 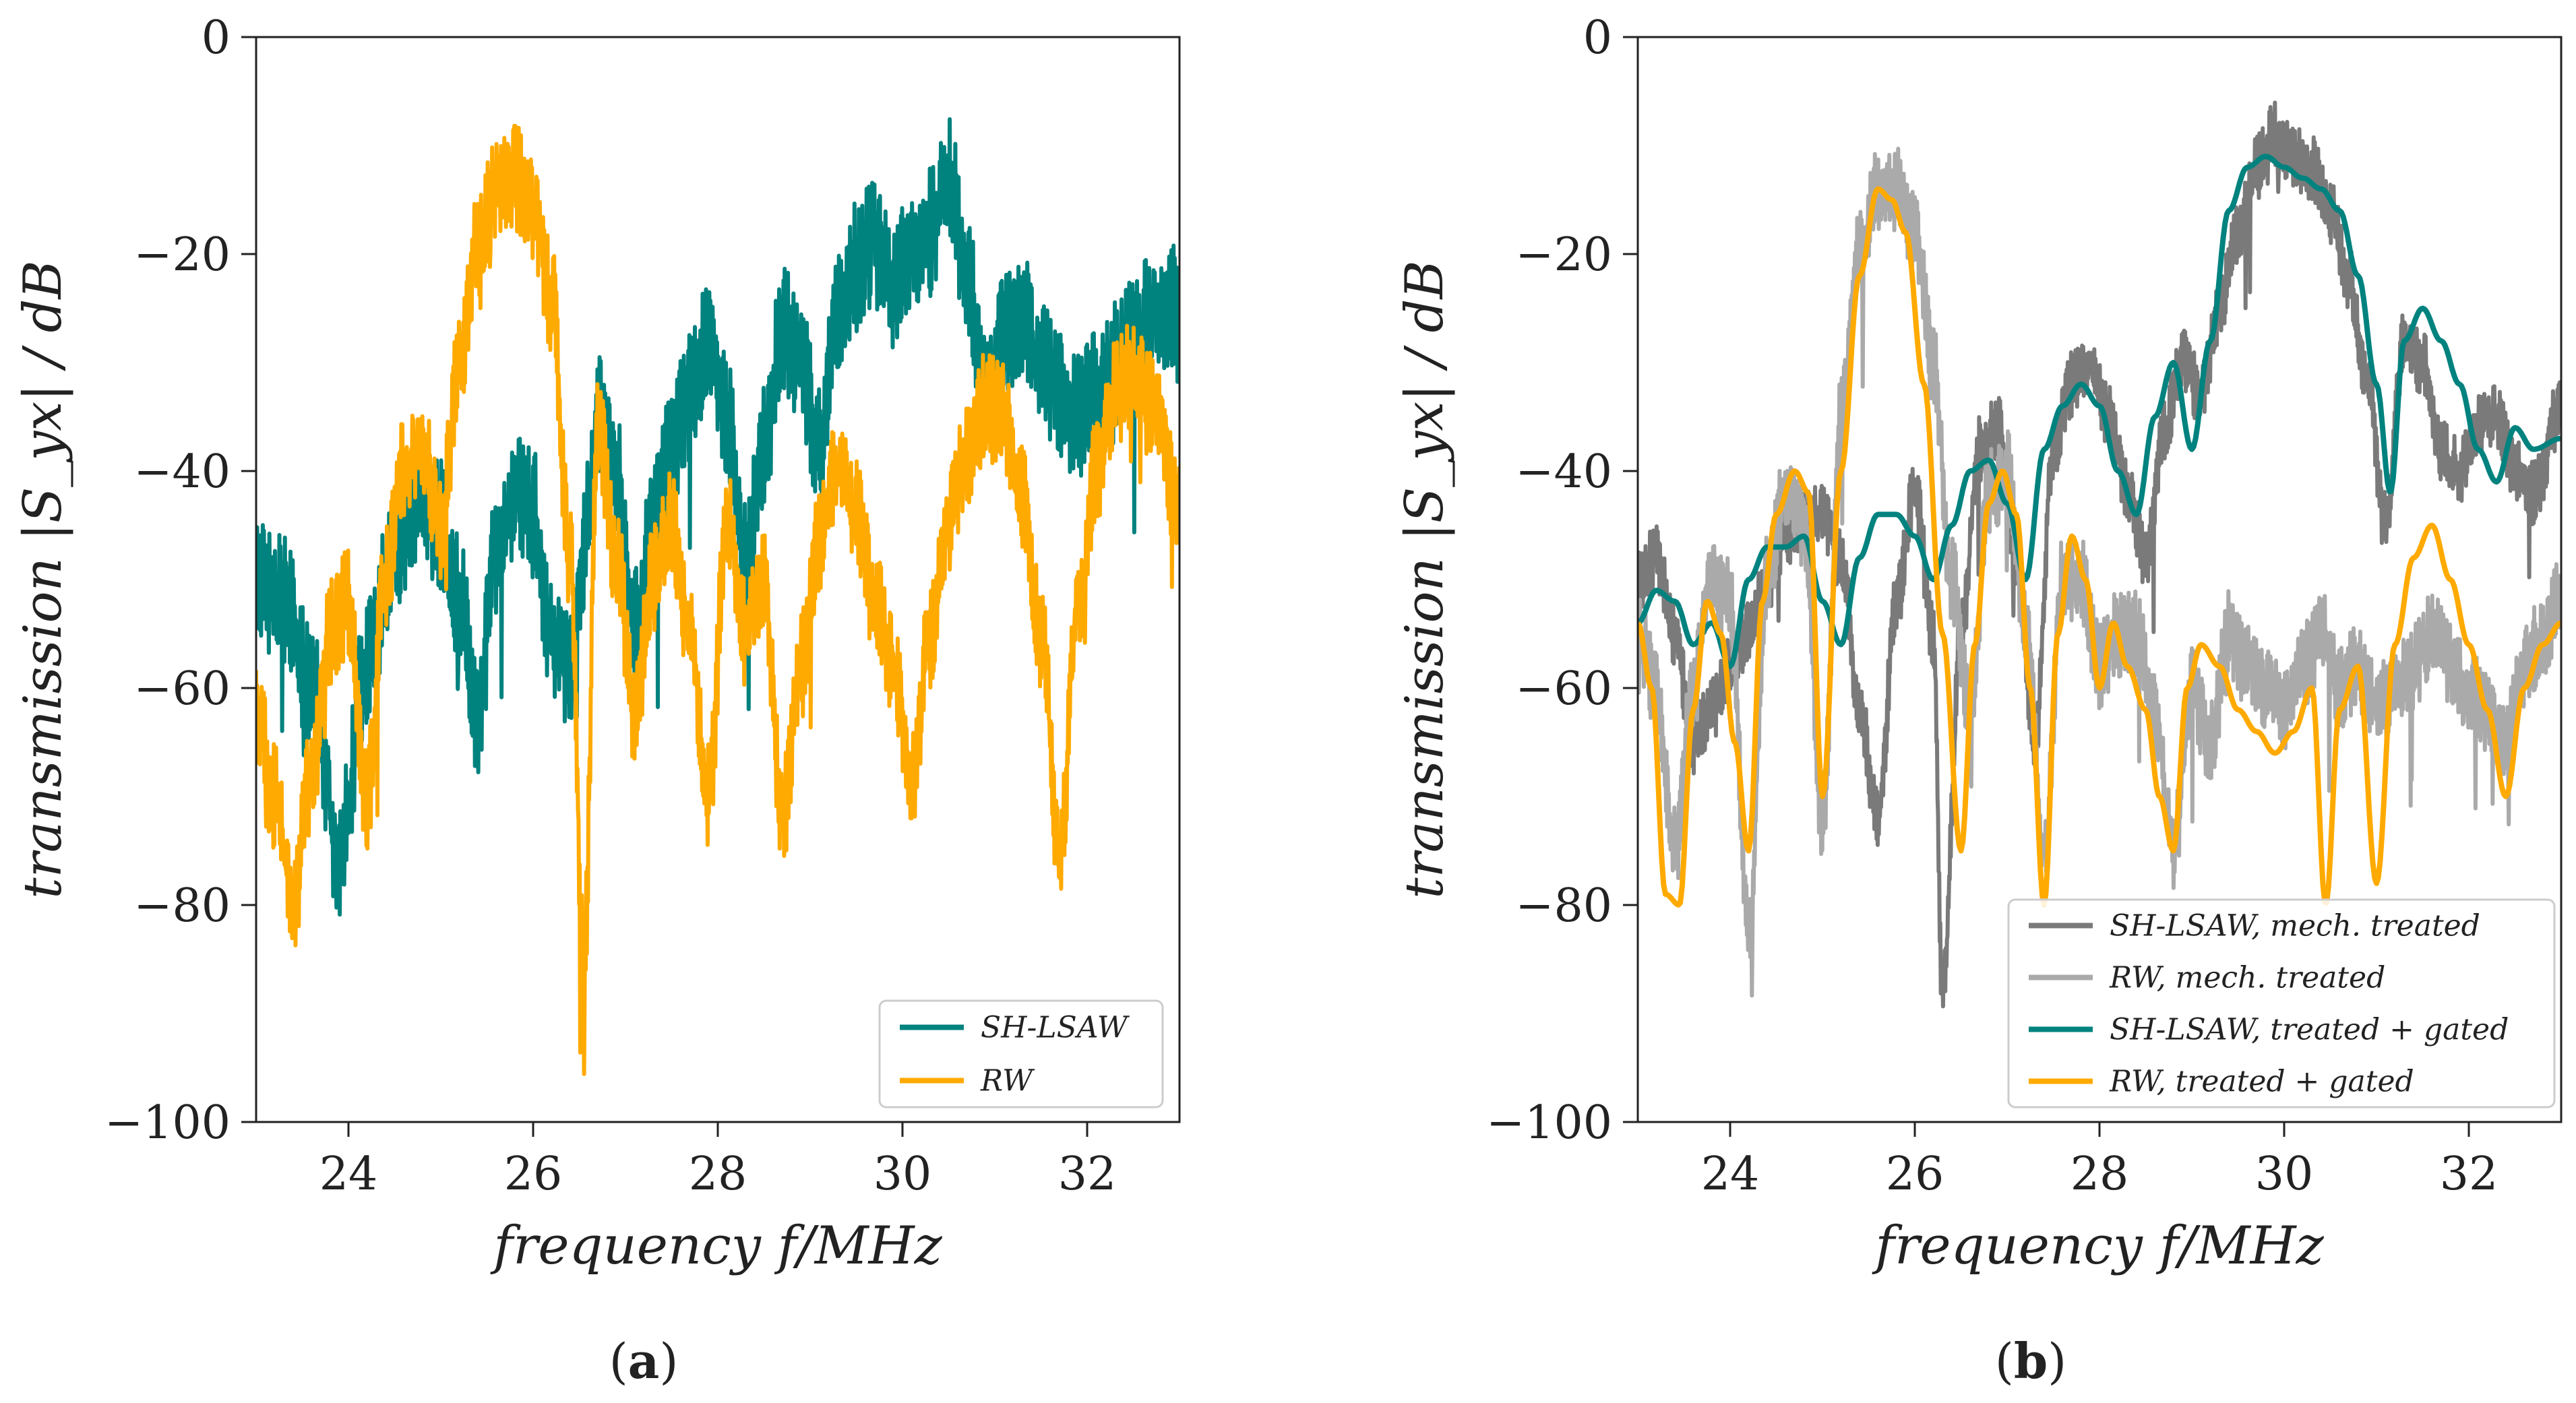 I want to click on legend-label: RW, treated + gated, so click(x=2262, y=1082).